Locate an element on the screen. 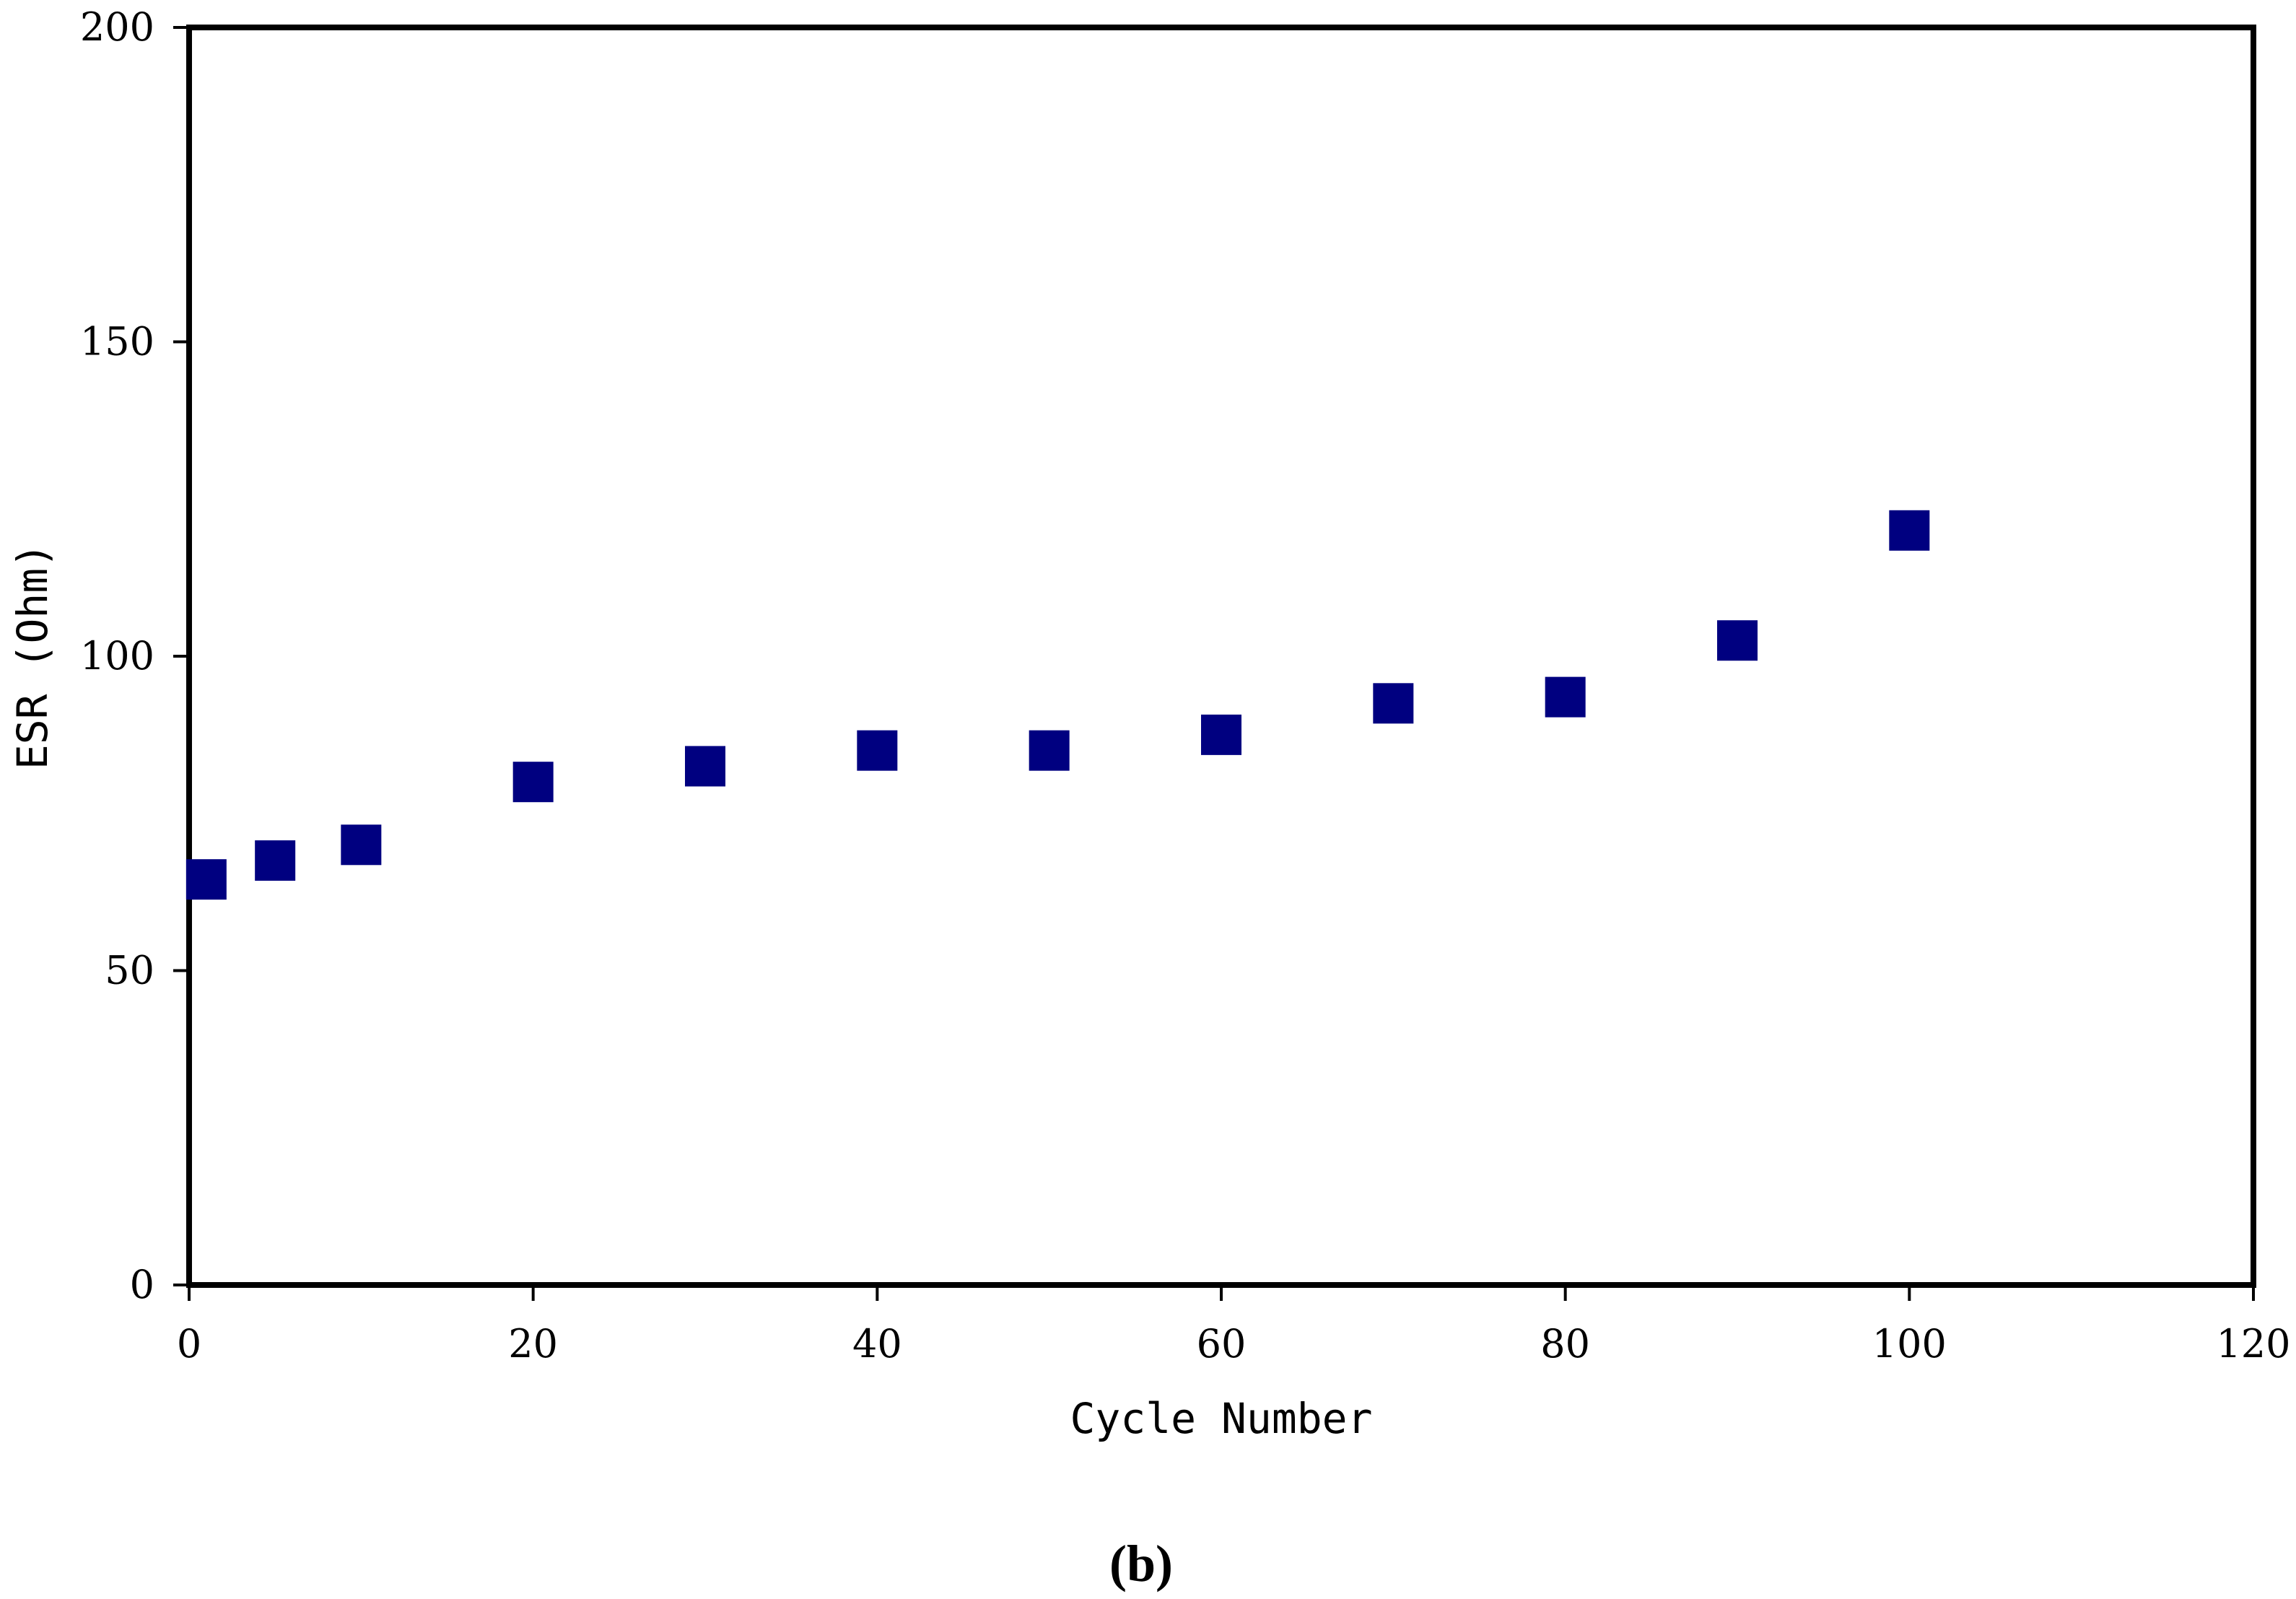 This screenshot has height=1599, width=2296. x-axis-label: Cycle Number is located at coordinates (1221, 1418).